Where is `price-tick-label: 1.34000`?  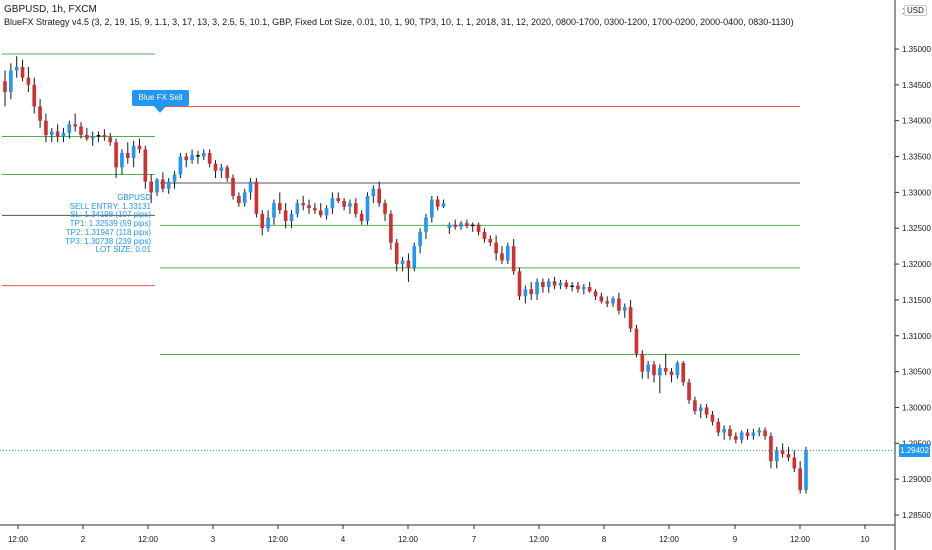
price-tick-label: 1.34000 is located at coordinates (916, 121).